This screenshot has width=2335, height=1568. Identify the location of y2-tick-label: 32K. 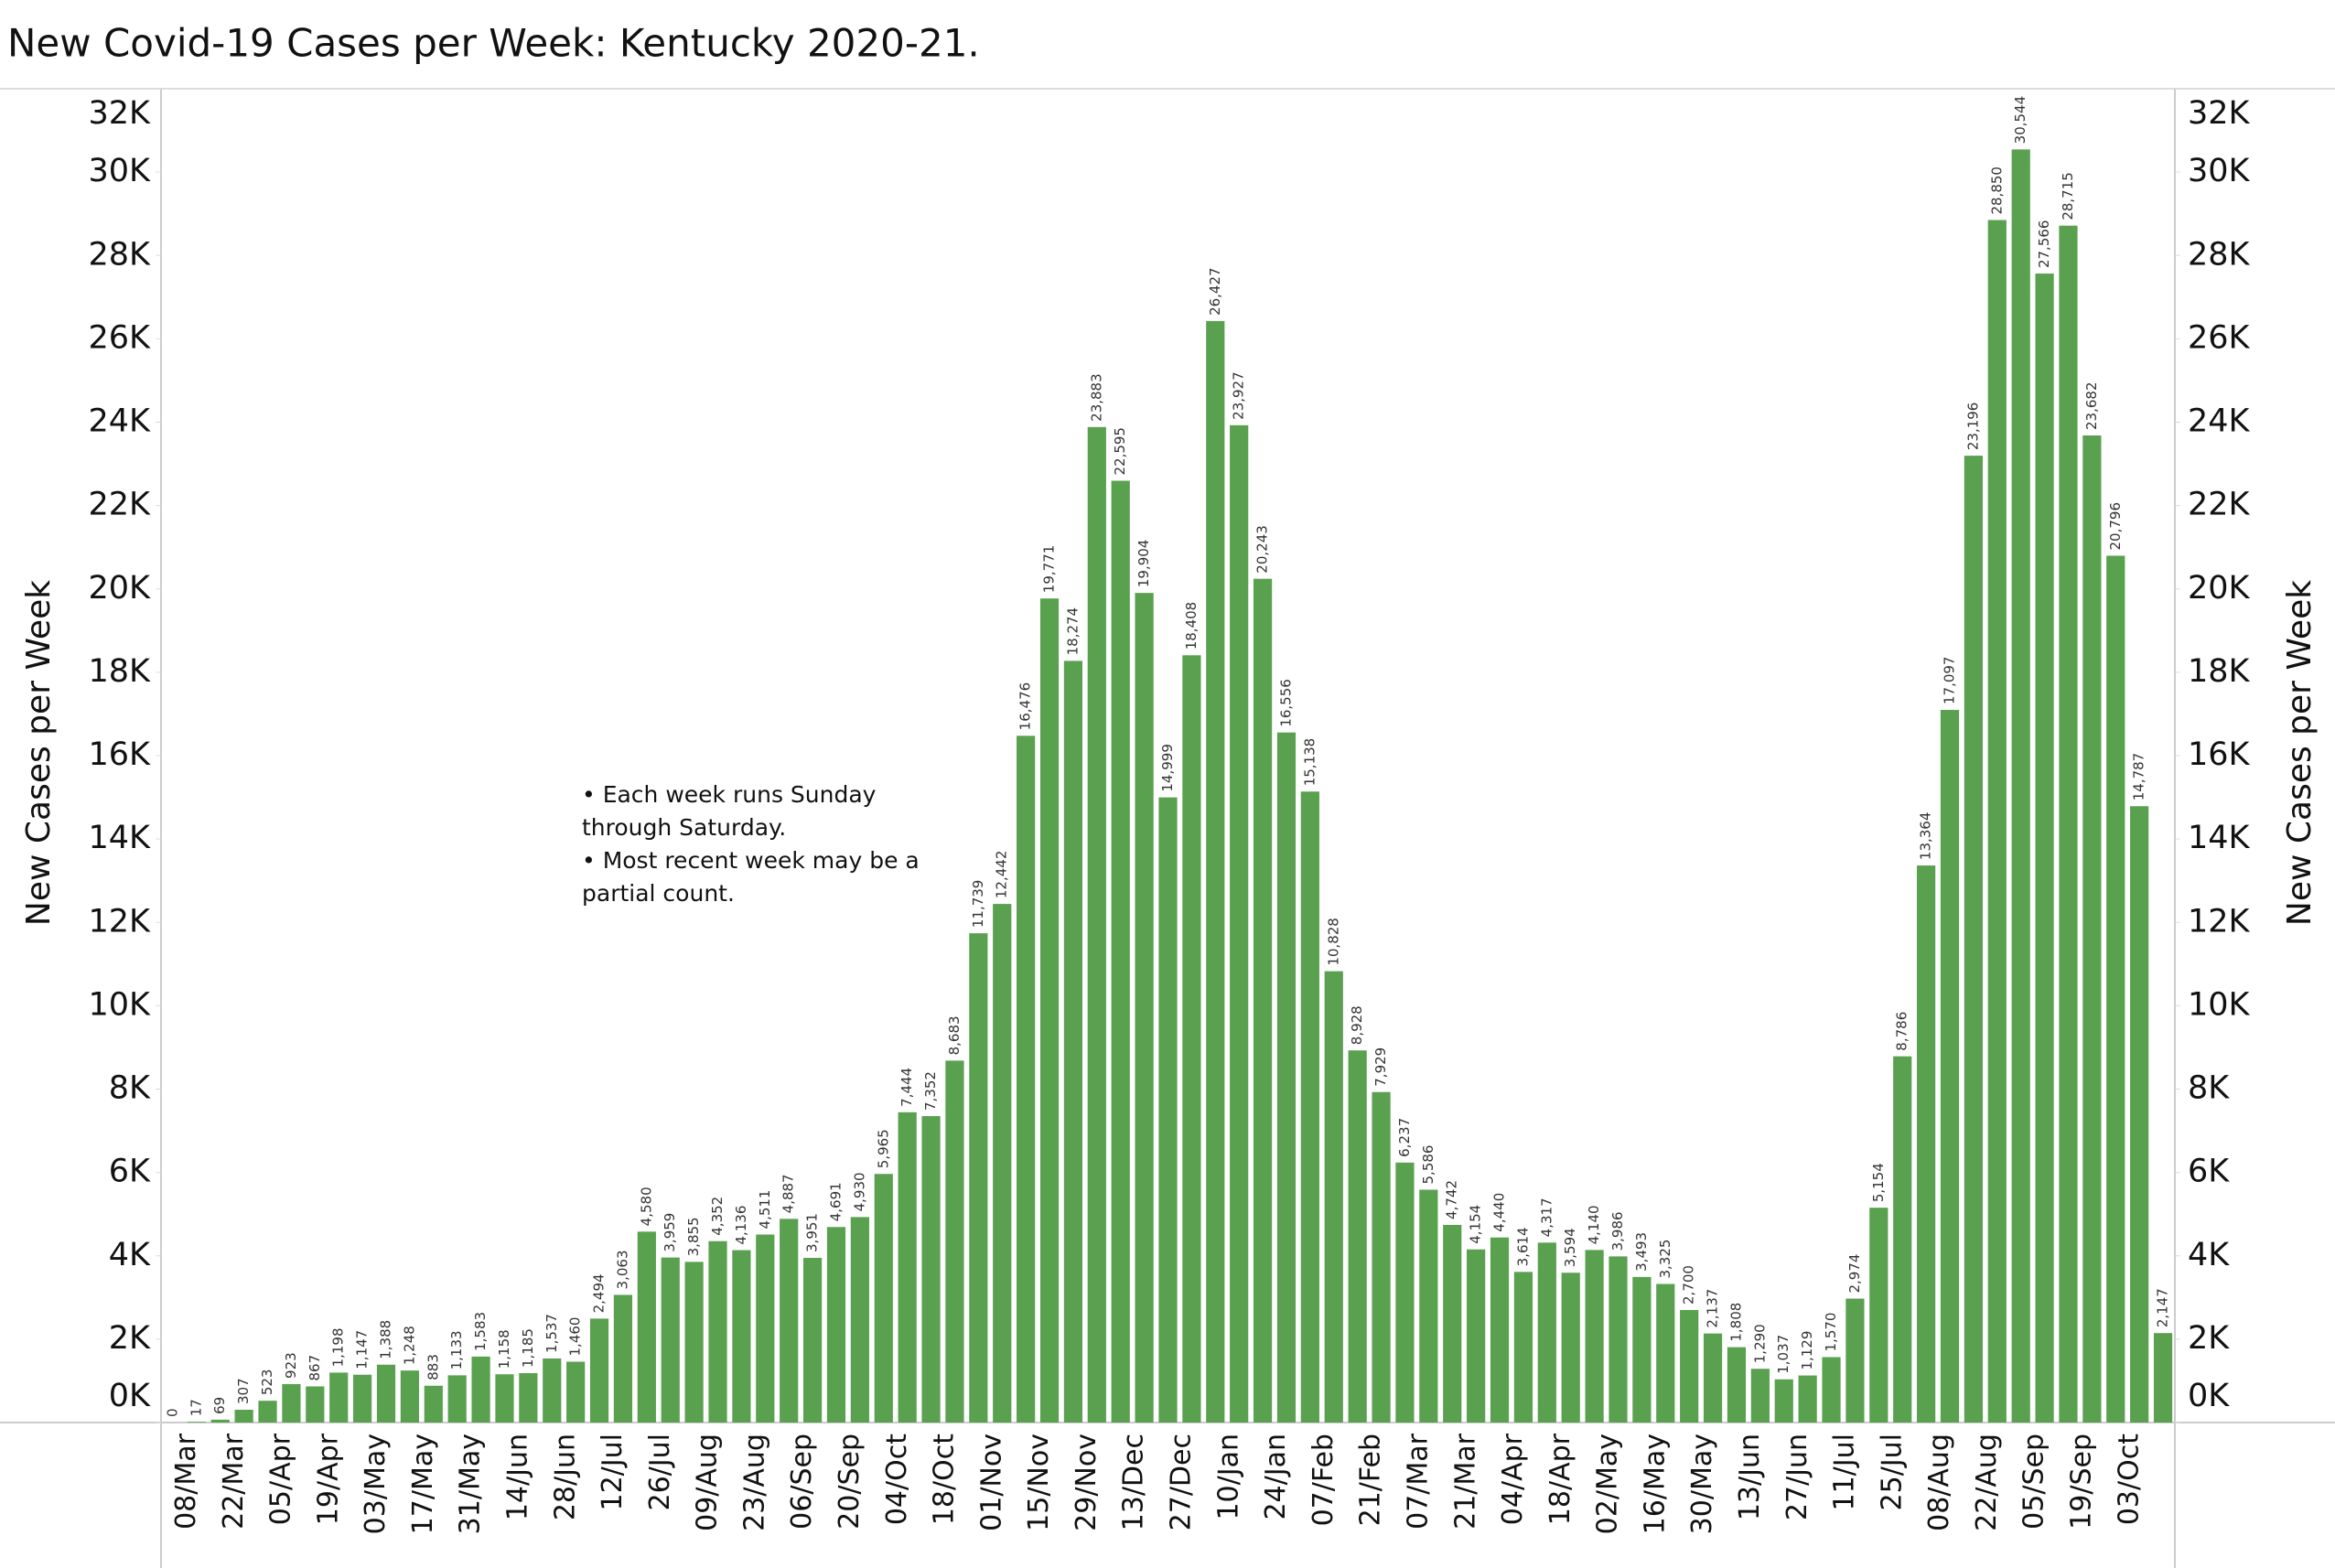
(2219, 113).